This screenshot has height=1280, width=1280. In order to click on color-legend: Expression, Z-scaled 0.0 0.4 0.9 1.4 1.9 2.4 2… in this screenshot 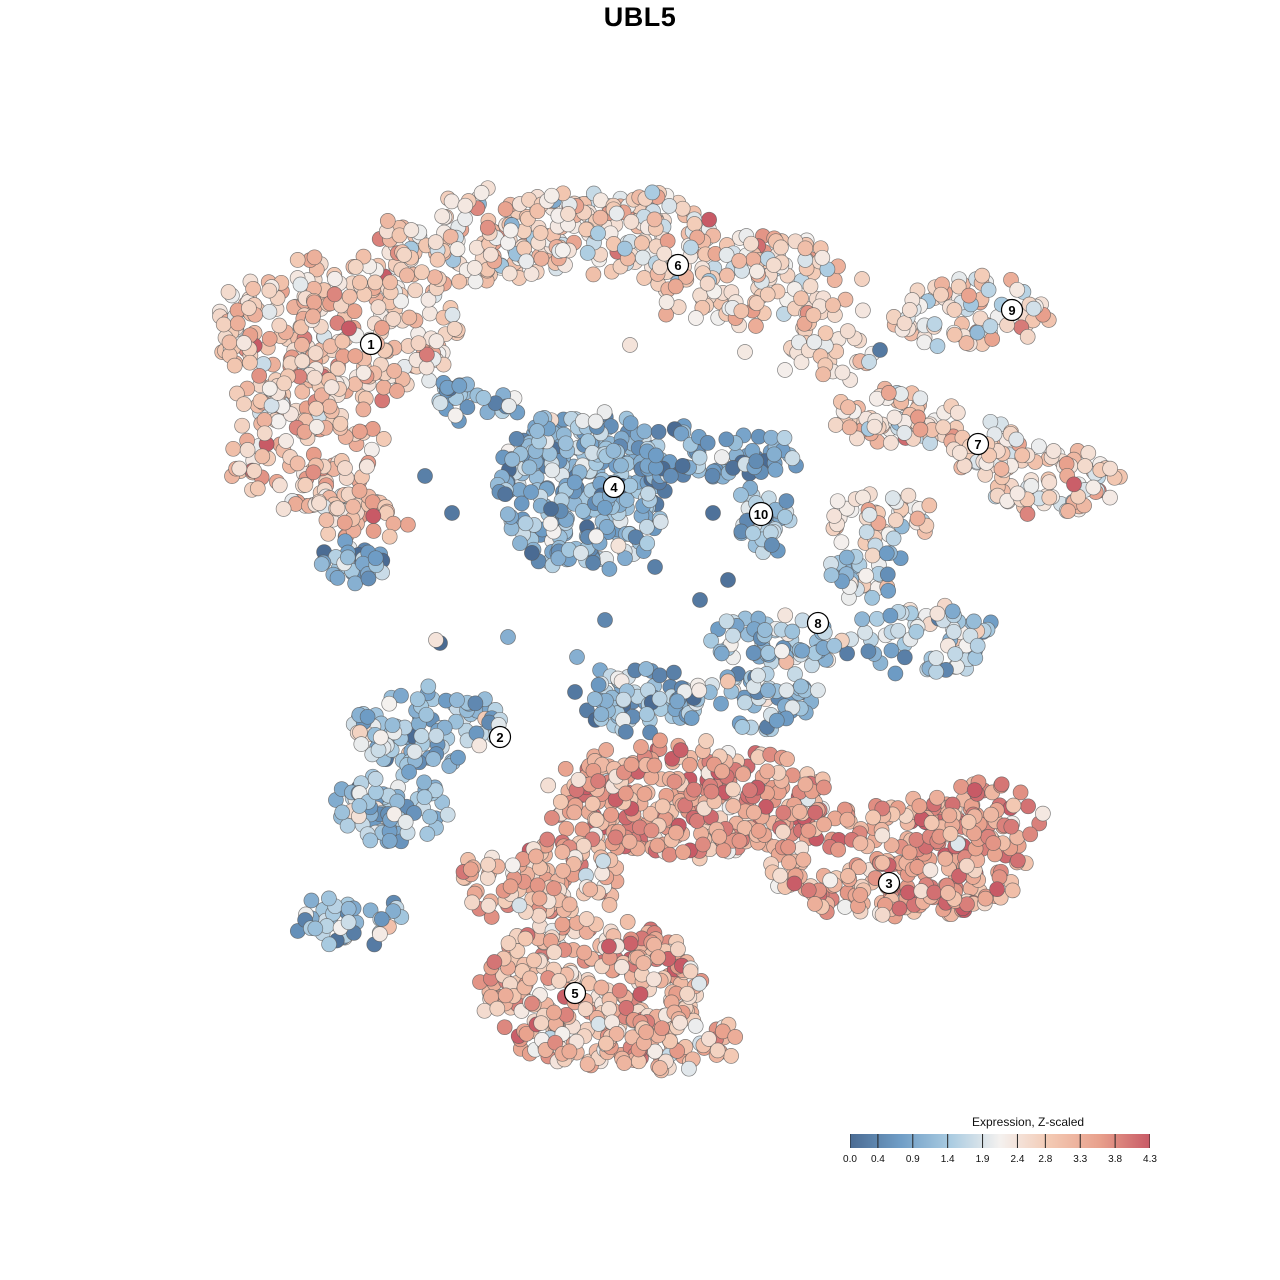, I will do `click(1006, 1144)`.